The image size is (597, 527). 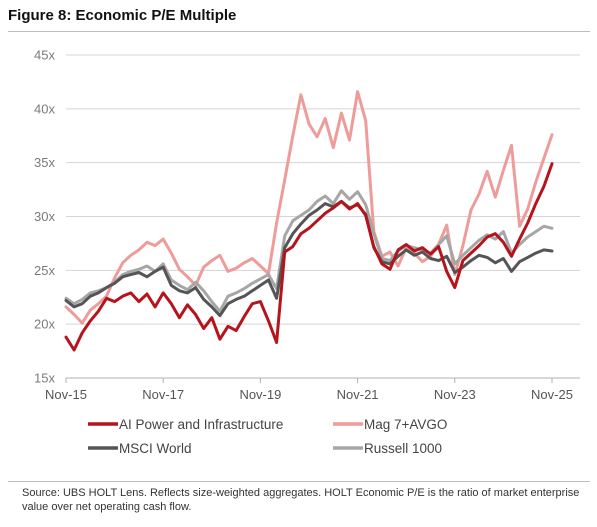 What do you see at coordinates (163, 394) in the screenshot?
I see `x-tick-label: Nov-17` at bounding box center [163, 394].